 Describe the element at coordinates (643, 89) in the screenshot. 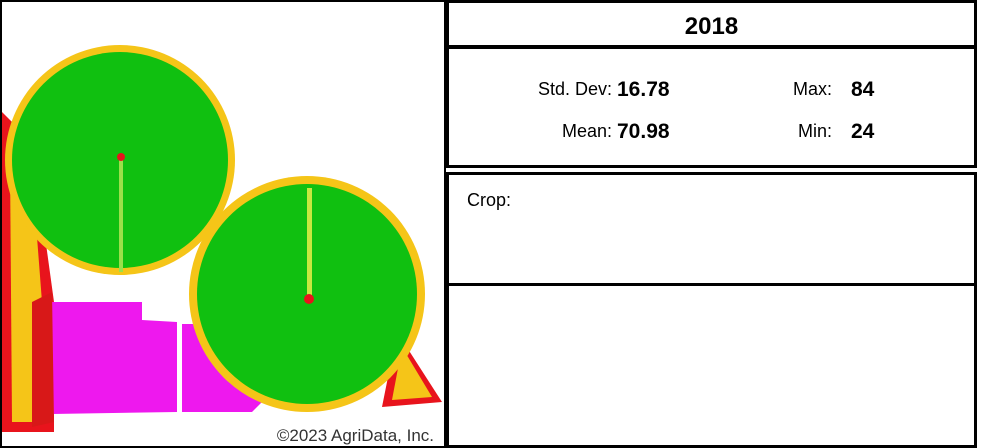

I see `stat-value: 16.78` at that location.